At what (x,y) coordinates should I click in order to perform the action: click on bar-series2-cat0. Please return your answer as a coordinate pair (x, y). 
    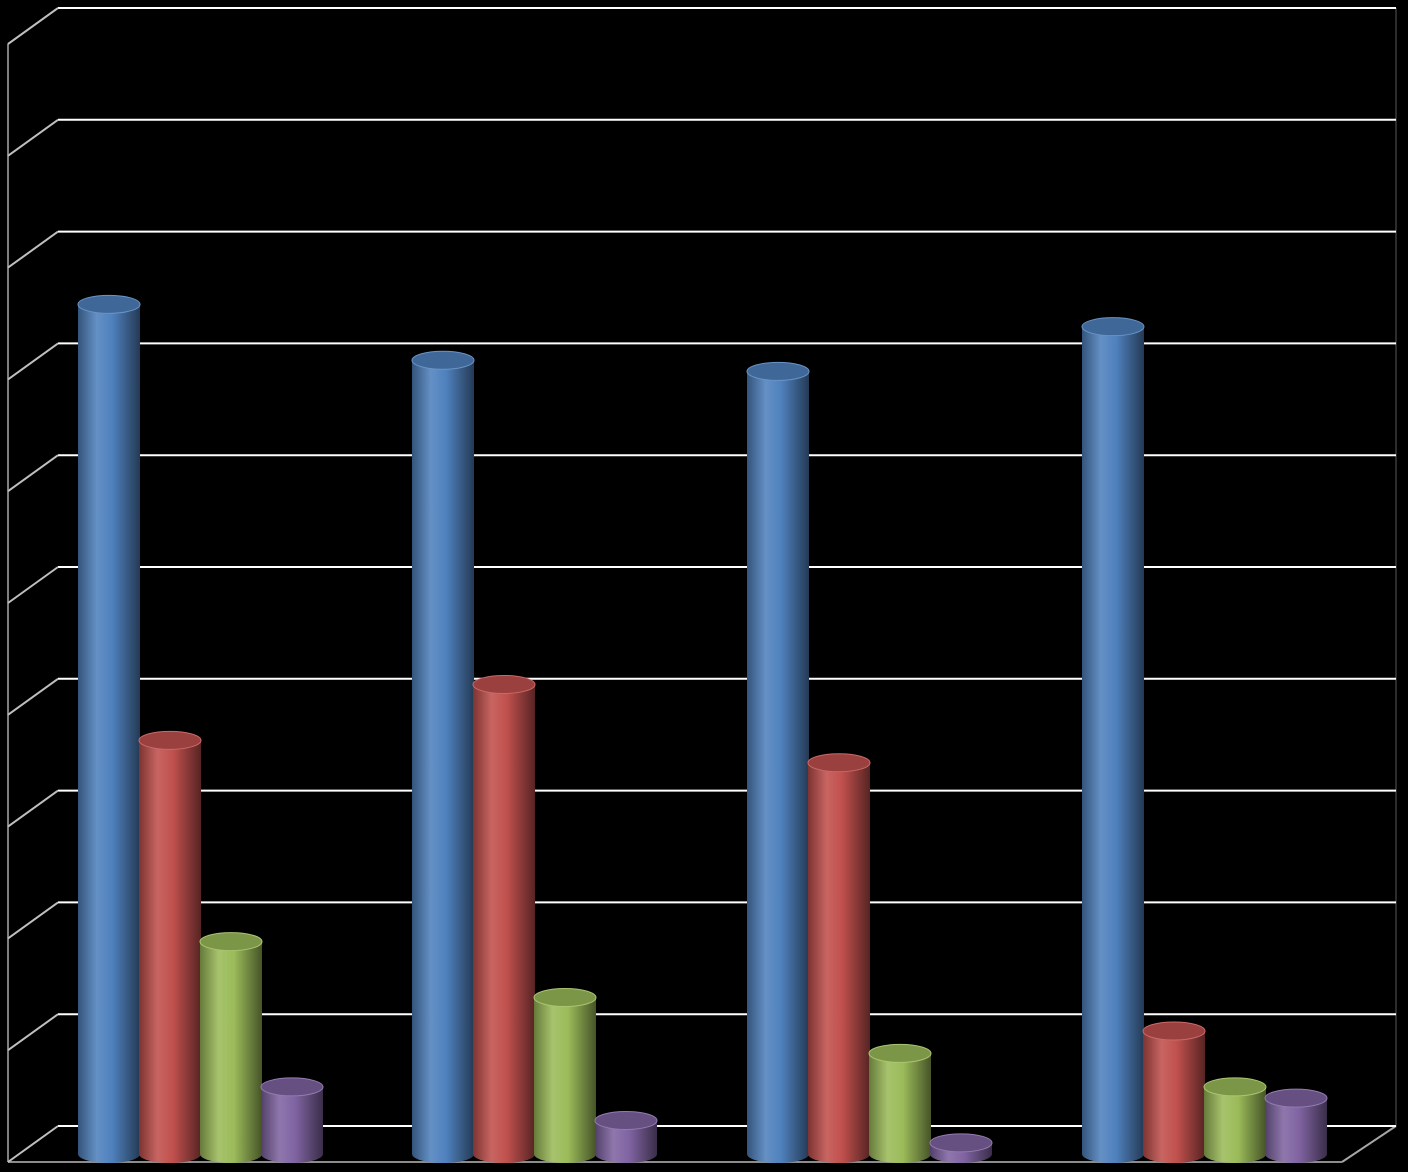
    Looking at the image, I should click on (231, 1047).